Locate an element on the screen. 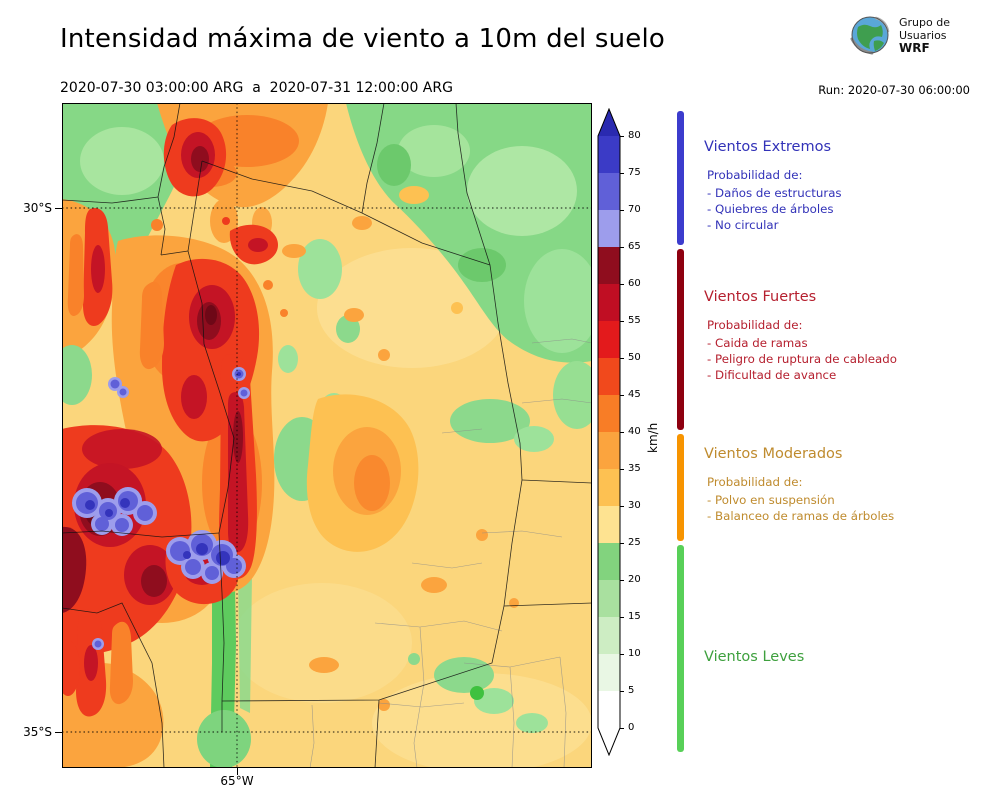  colorbar-tick-label: 60 is located at coordinates (634, 283).